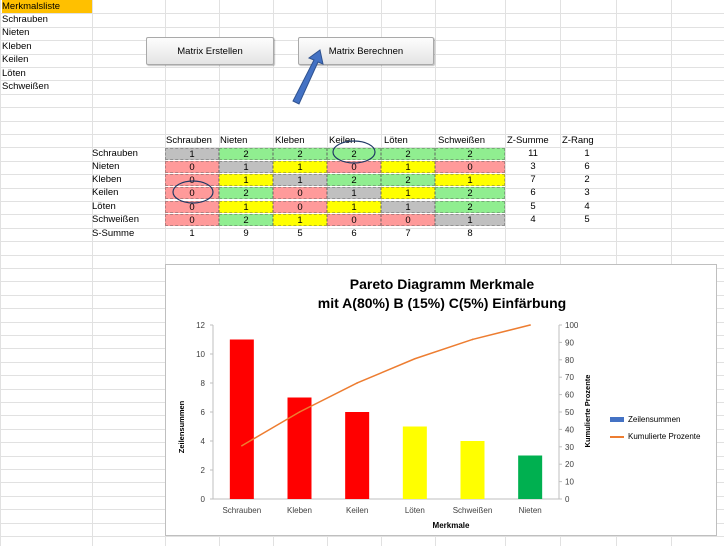 This screenshot has width=724, height=546. What do you see at coordinates (587, 192) in the screenshot?
I see `z-rank-cell: 3` at bounding box center [587, 192].